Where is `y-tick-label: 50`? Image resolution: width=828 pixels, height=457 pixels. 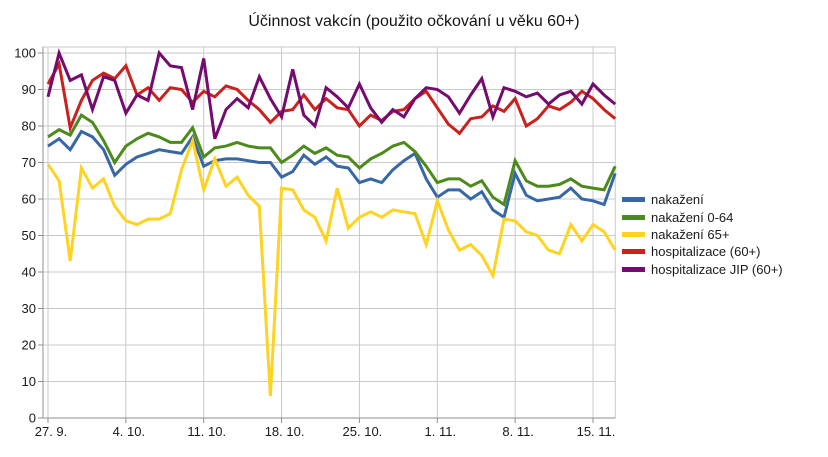 y-tick-label: 50 is located at coordinates (29, 235).